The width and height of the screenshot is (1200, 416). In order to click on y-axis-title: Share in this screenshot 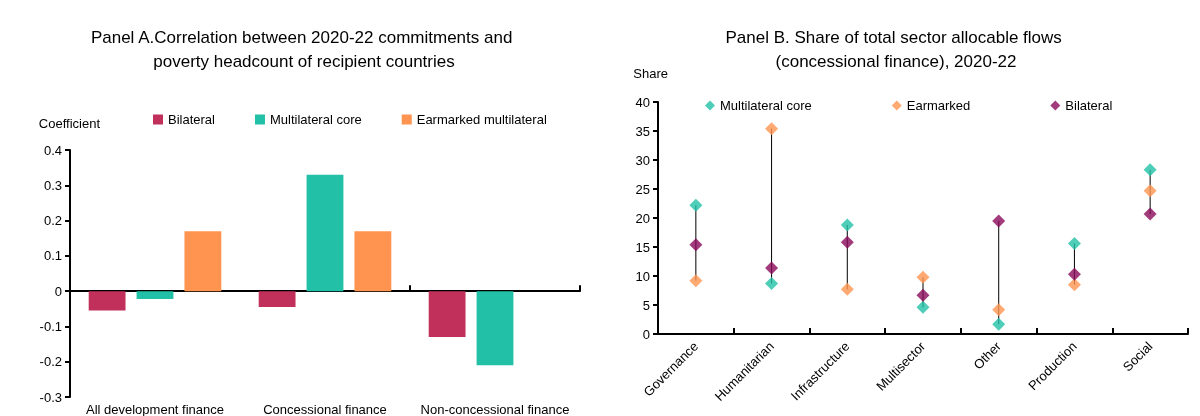, I will do `click(650, 73)`.